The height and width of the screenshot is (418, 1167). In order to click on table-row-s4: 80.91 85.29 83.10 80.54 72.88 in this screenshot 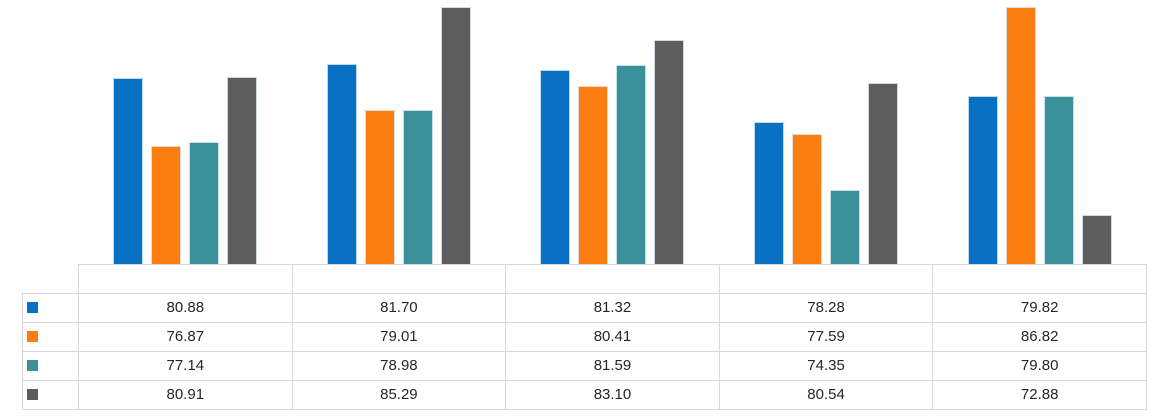, I will do `click(584, 394)`.